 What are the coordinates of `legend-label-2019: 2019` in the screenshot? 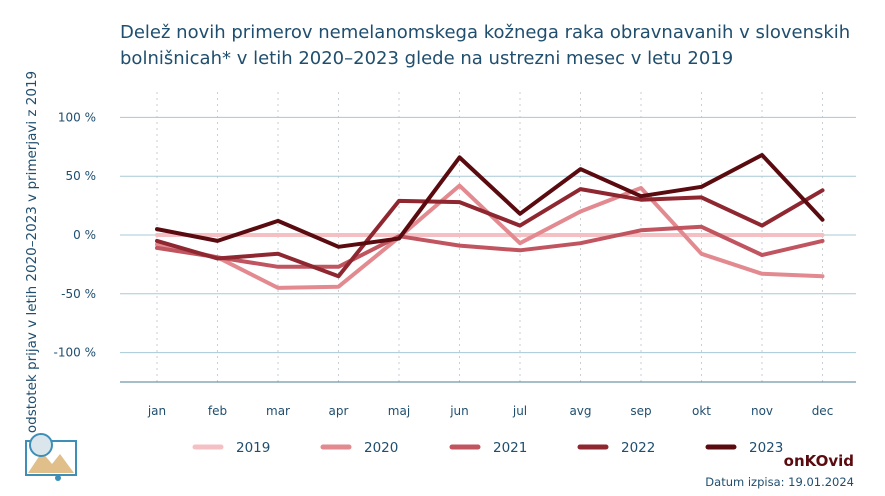 It's located at (253, 448).